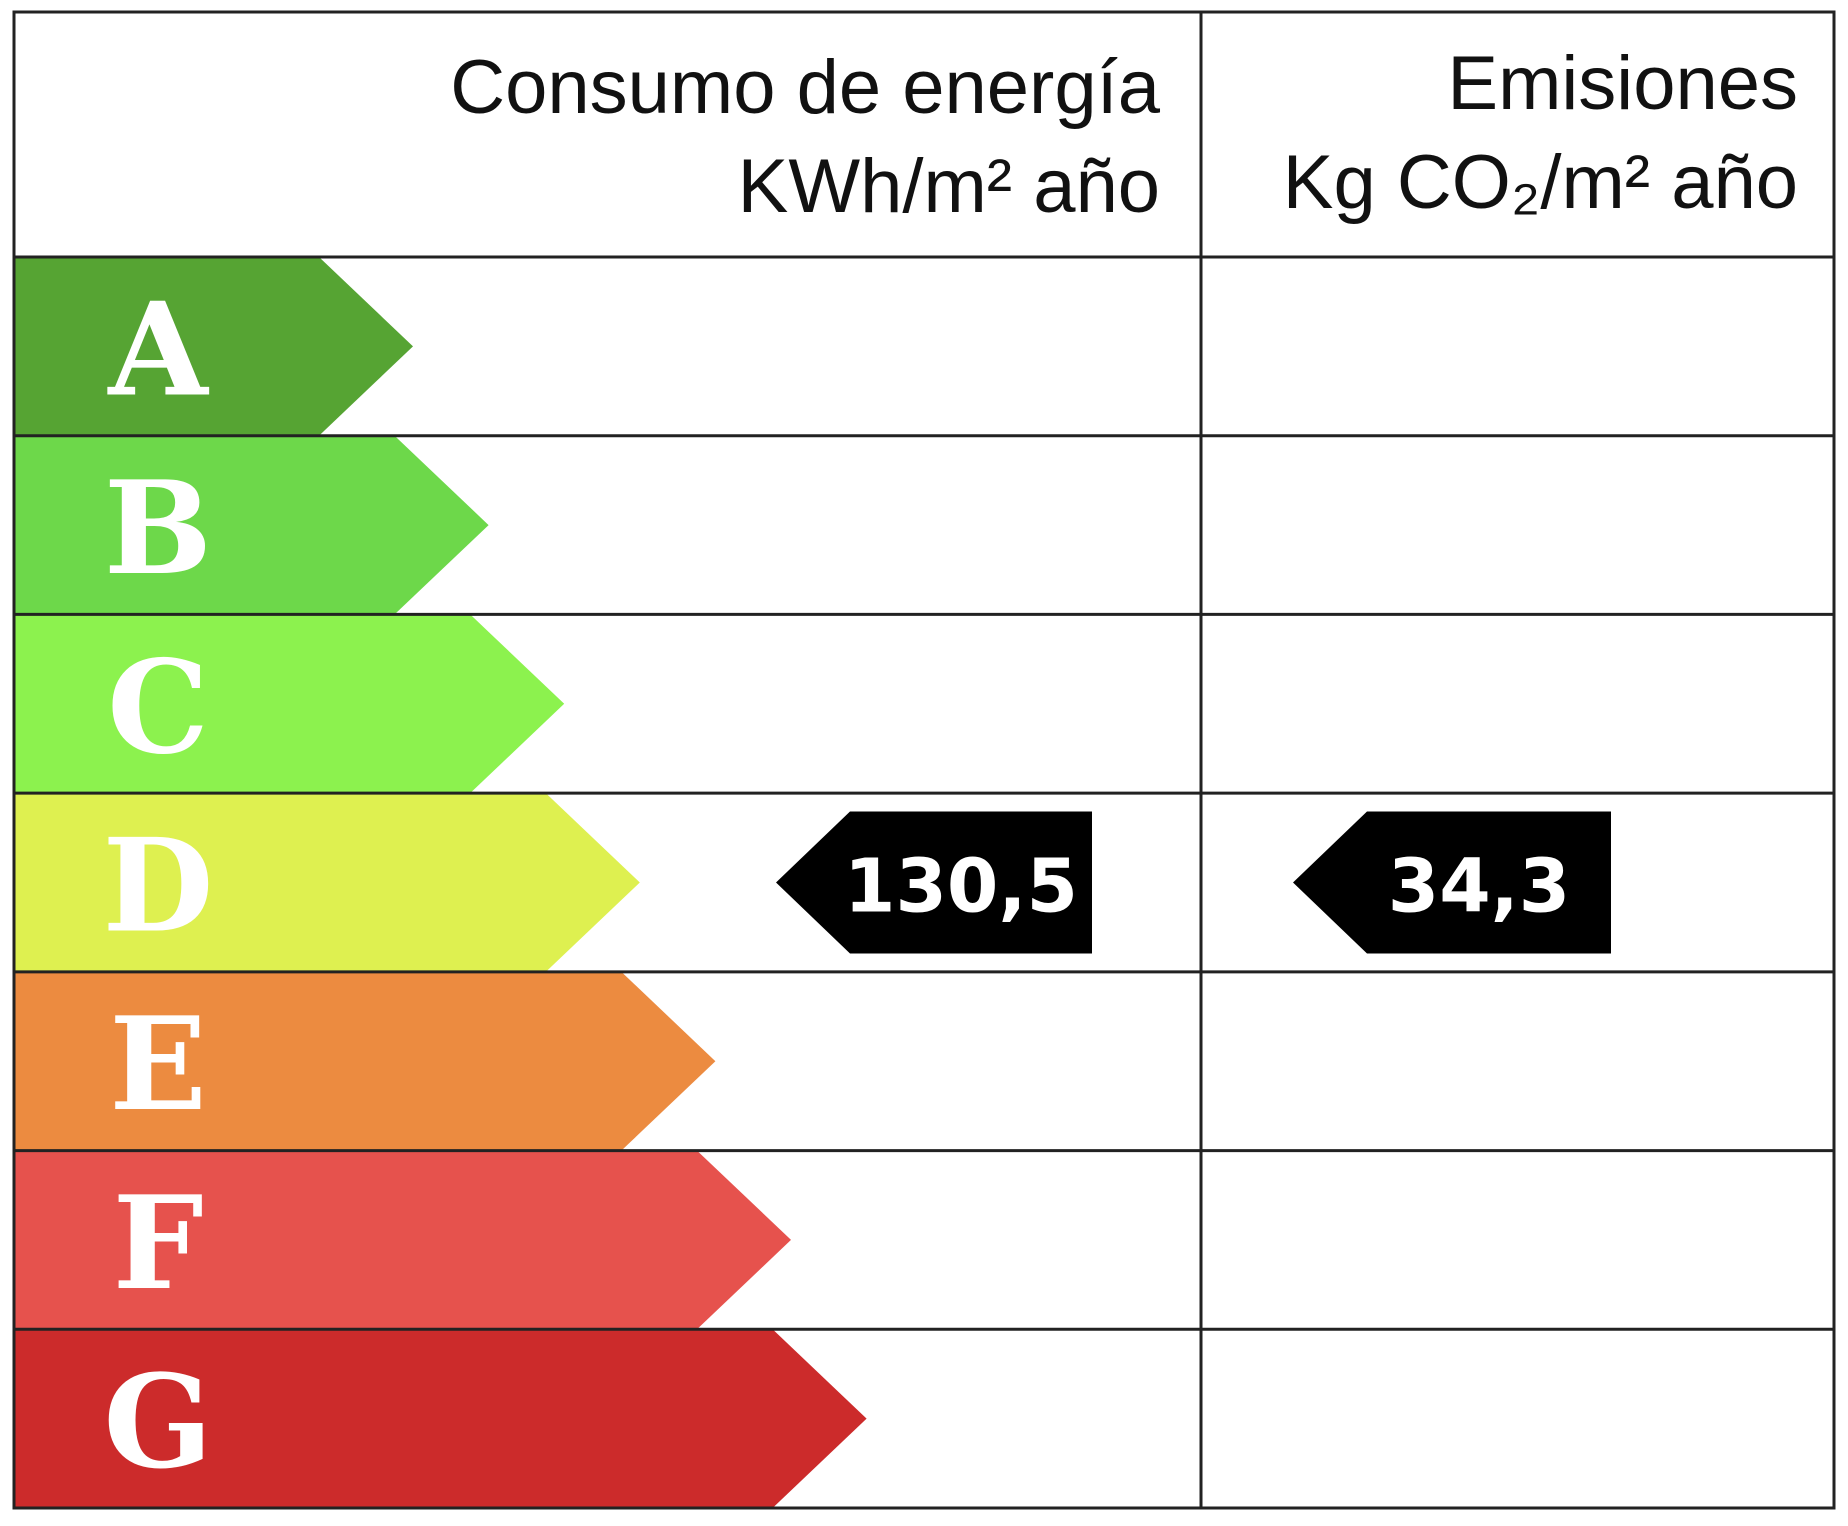 Image resolution: width=1848 pixels, height=1526 pixels. What do you see at coordinates (1622, 83) in the screenshot?
I see `emissions-title: Emisiones` at bounding box center [1622, 83].